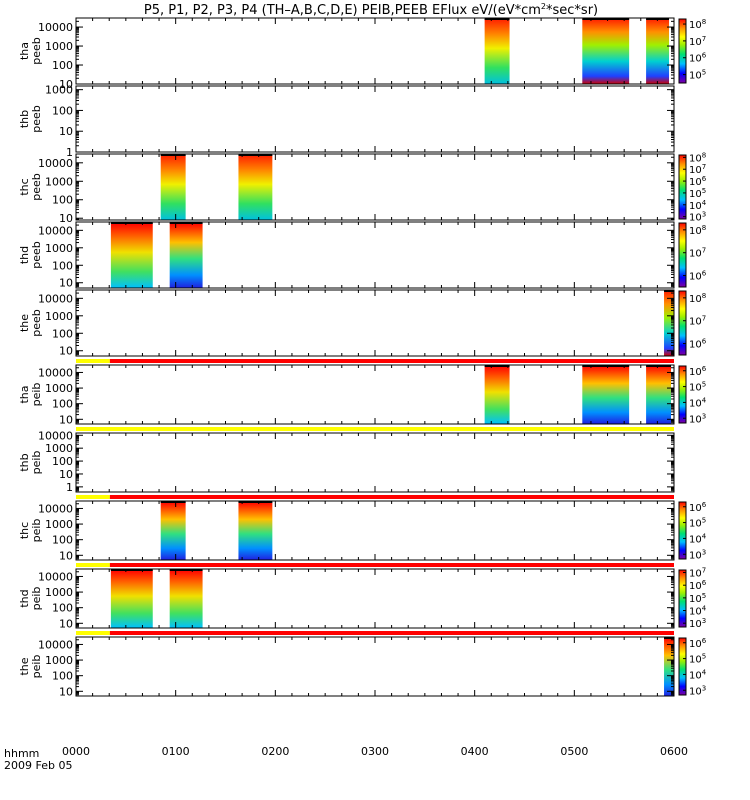 This screenshot has width=750, height=800. What do you see at coordinates (695, 218) in the screenshot?
I see `cbar-label-base-thc-peeb-5: 10` at bounding box center [695, 218].